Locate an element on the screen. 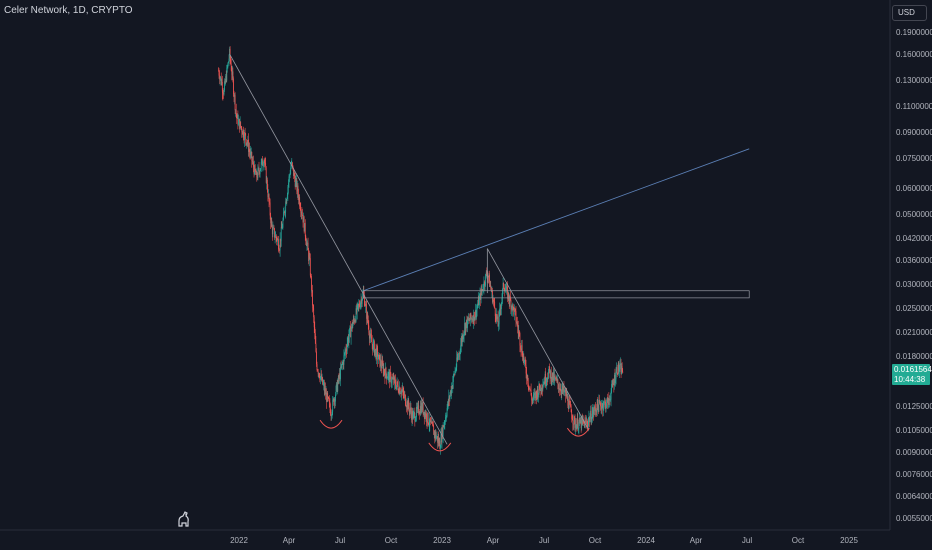  trendline is located at coordinates (538, 339).